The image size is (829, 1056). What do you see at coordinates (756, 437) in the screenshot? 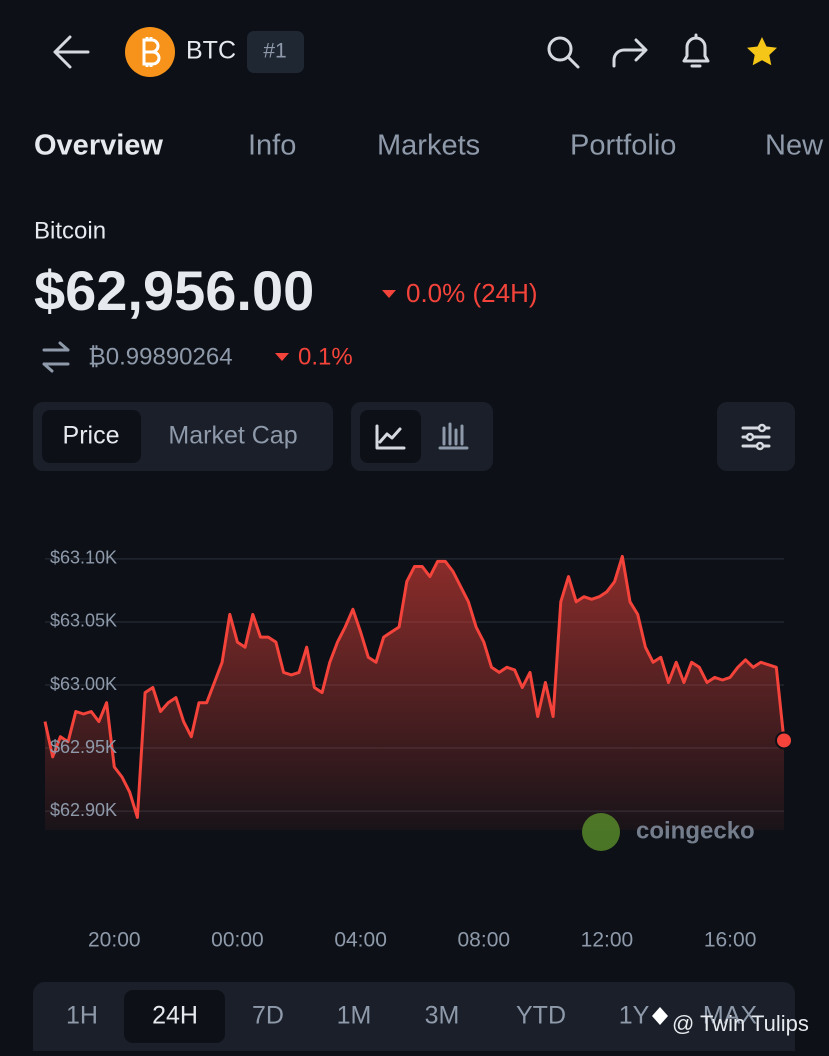
I see `settings-knobs` at bounding box center [756, 437].